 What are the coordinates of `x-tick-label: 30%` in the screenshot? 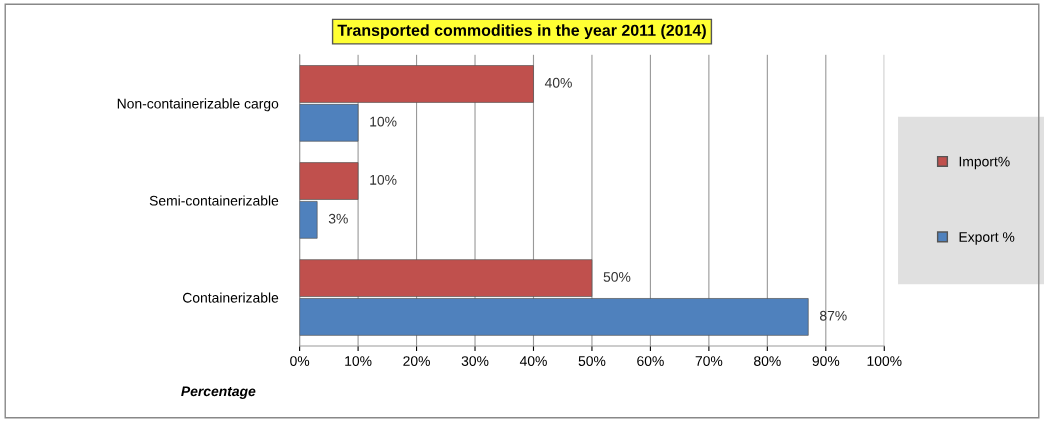 It's located at (475, 361).